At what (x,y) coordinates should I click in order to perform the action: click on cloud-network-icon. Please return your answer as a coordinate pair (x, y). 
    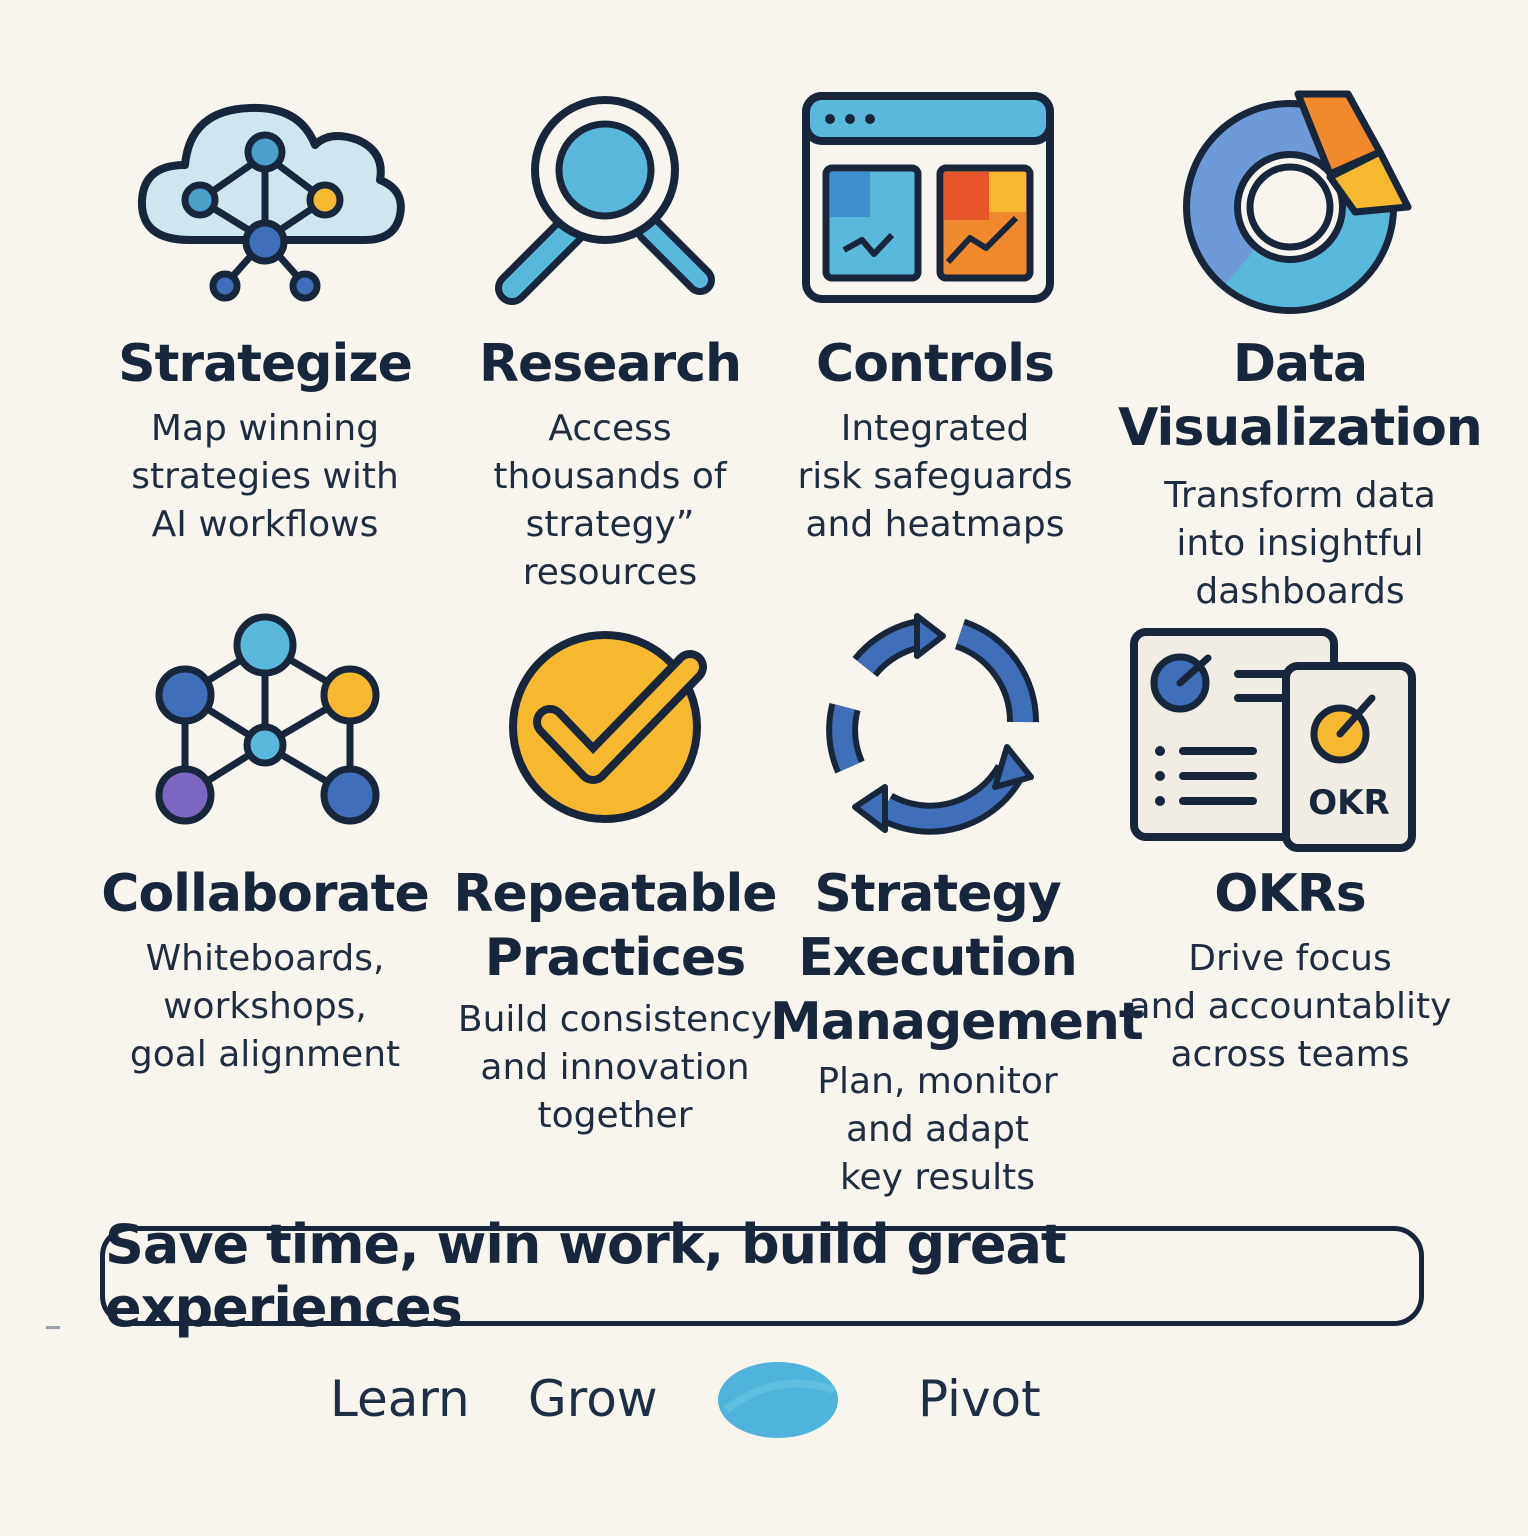
    Looking at the image, I should click on (270, 195).